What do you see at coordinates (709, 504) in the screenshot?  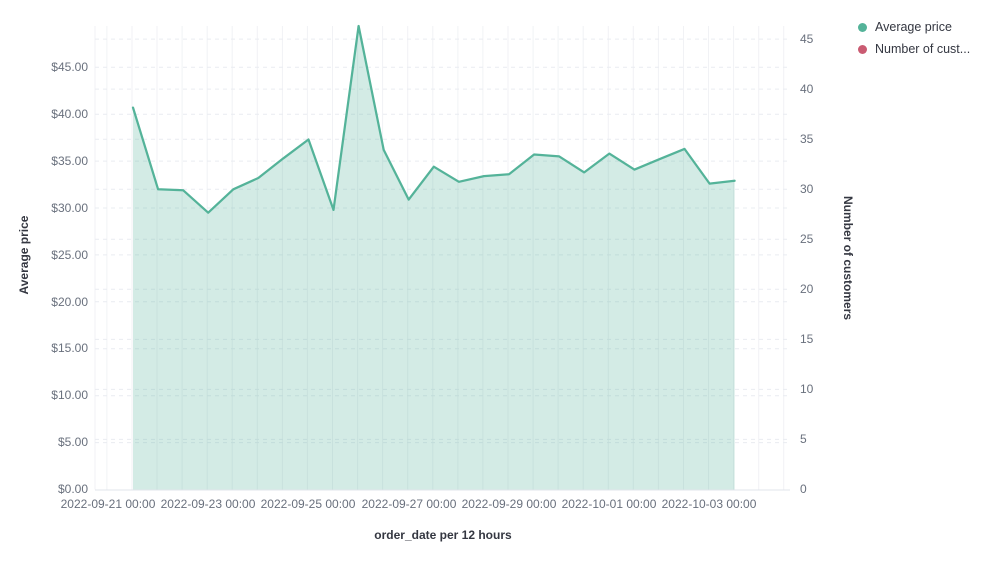 I see `x-axis-tick-label: 2022-10-03 00:00` at bounding box center [709, 504].